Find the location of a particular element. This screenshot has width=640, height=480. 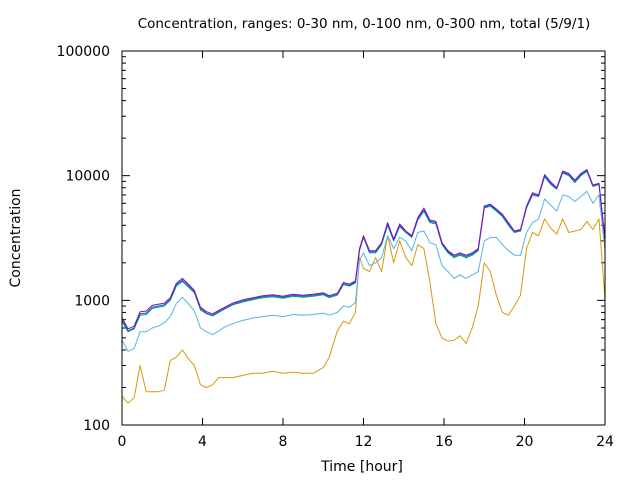

x-tick-label: 20 is located at coordinates (525, 442).